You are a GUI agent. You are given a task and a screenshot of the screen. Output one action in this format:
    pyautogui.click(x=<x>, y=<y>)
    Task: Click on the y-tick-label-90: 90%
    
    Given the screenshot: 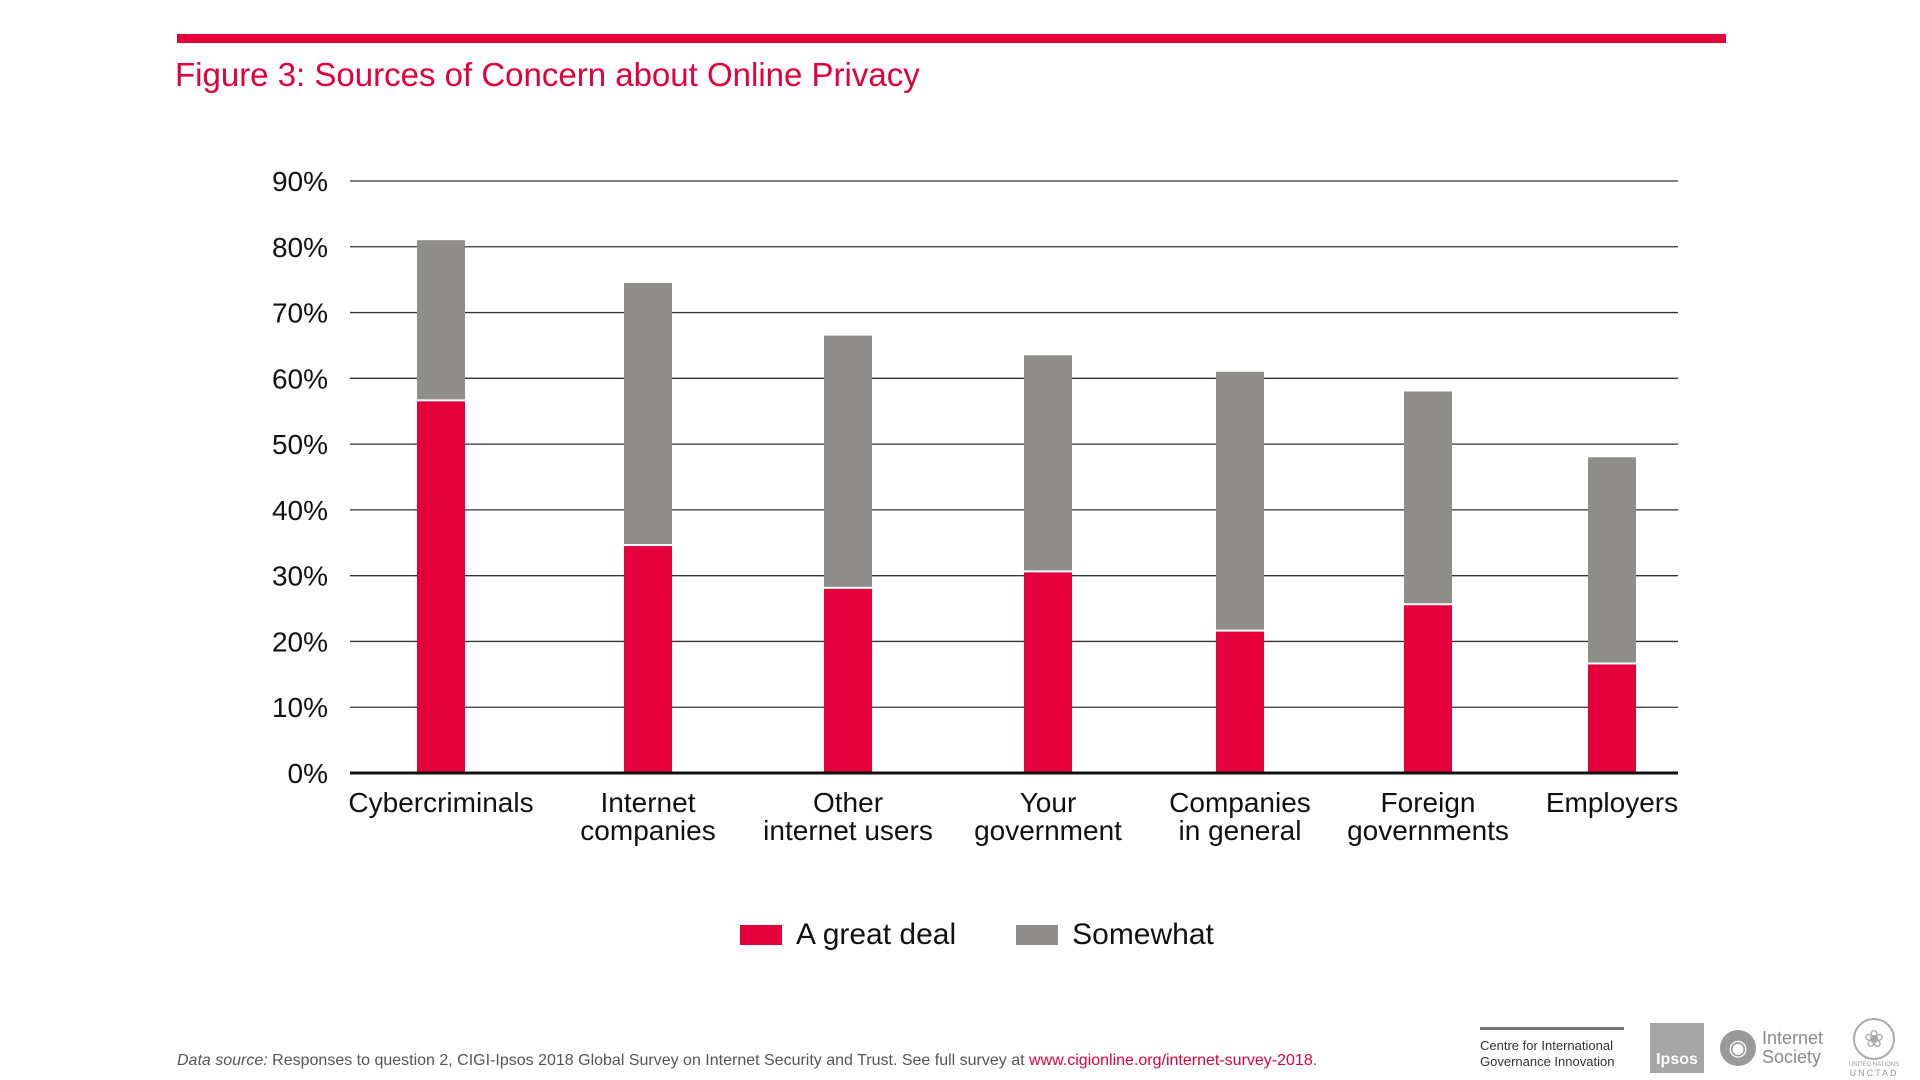 What is the action you would take?
    pyautogui.click(x=300, y=181)
    